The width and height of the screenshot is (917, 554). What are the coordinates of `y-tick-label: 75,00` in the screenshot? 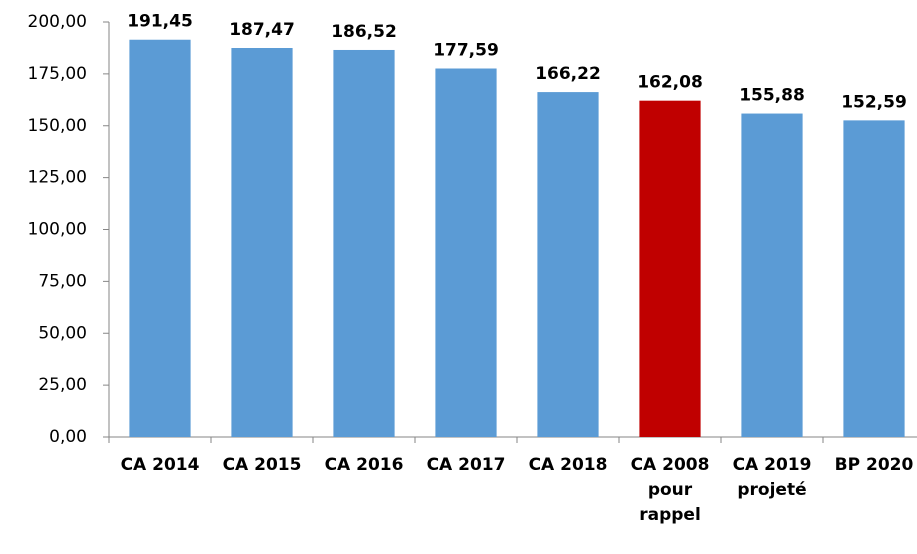 It's located at (62, 281).